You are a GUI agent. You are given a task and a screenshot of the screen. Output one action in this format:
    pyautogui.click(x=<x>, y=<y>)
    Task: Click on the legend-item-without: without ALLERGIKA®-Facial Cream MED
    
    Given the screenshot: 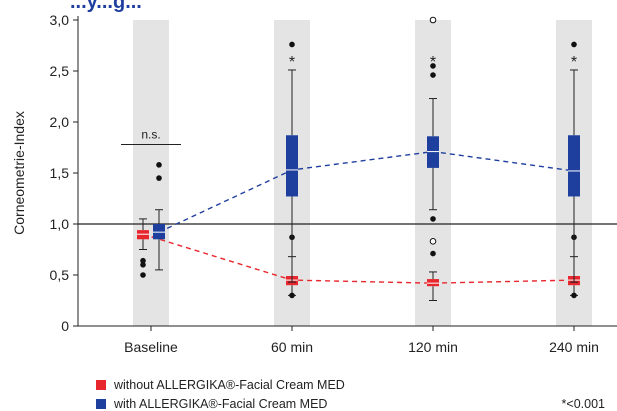 What is the action you would take?
    pyautogui.click(x=220, y=385)
    